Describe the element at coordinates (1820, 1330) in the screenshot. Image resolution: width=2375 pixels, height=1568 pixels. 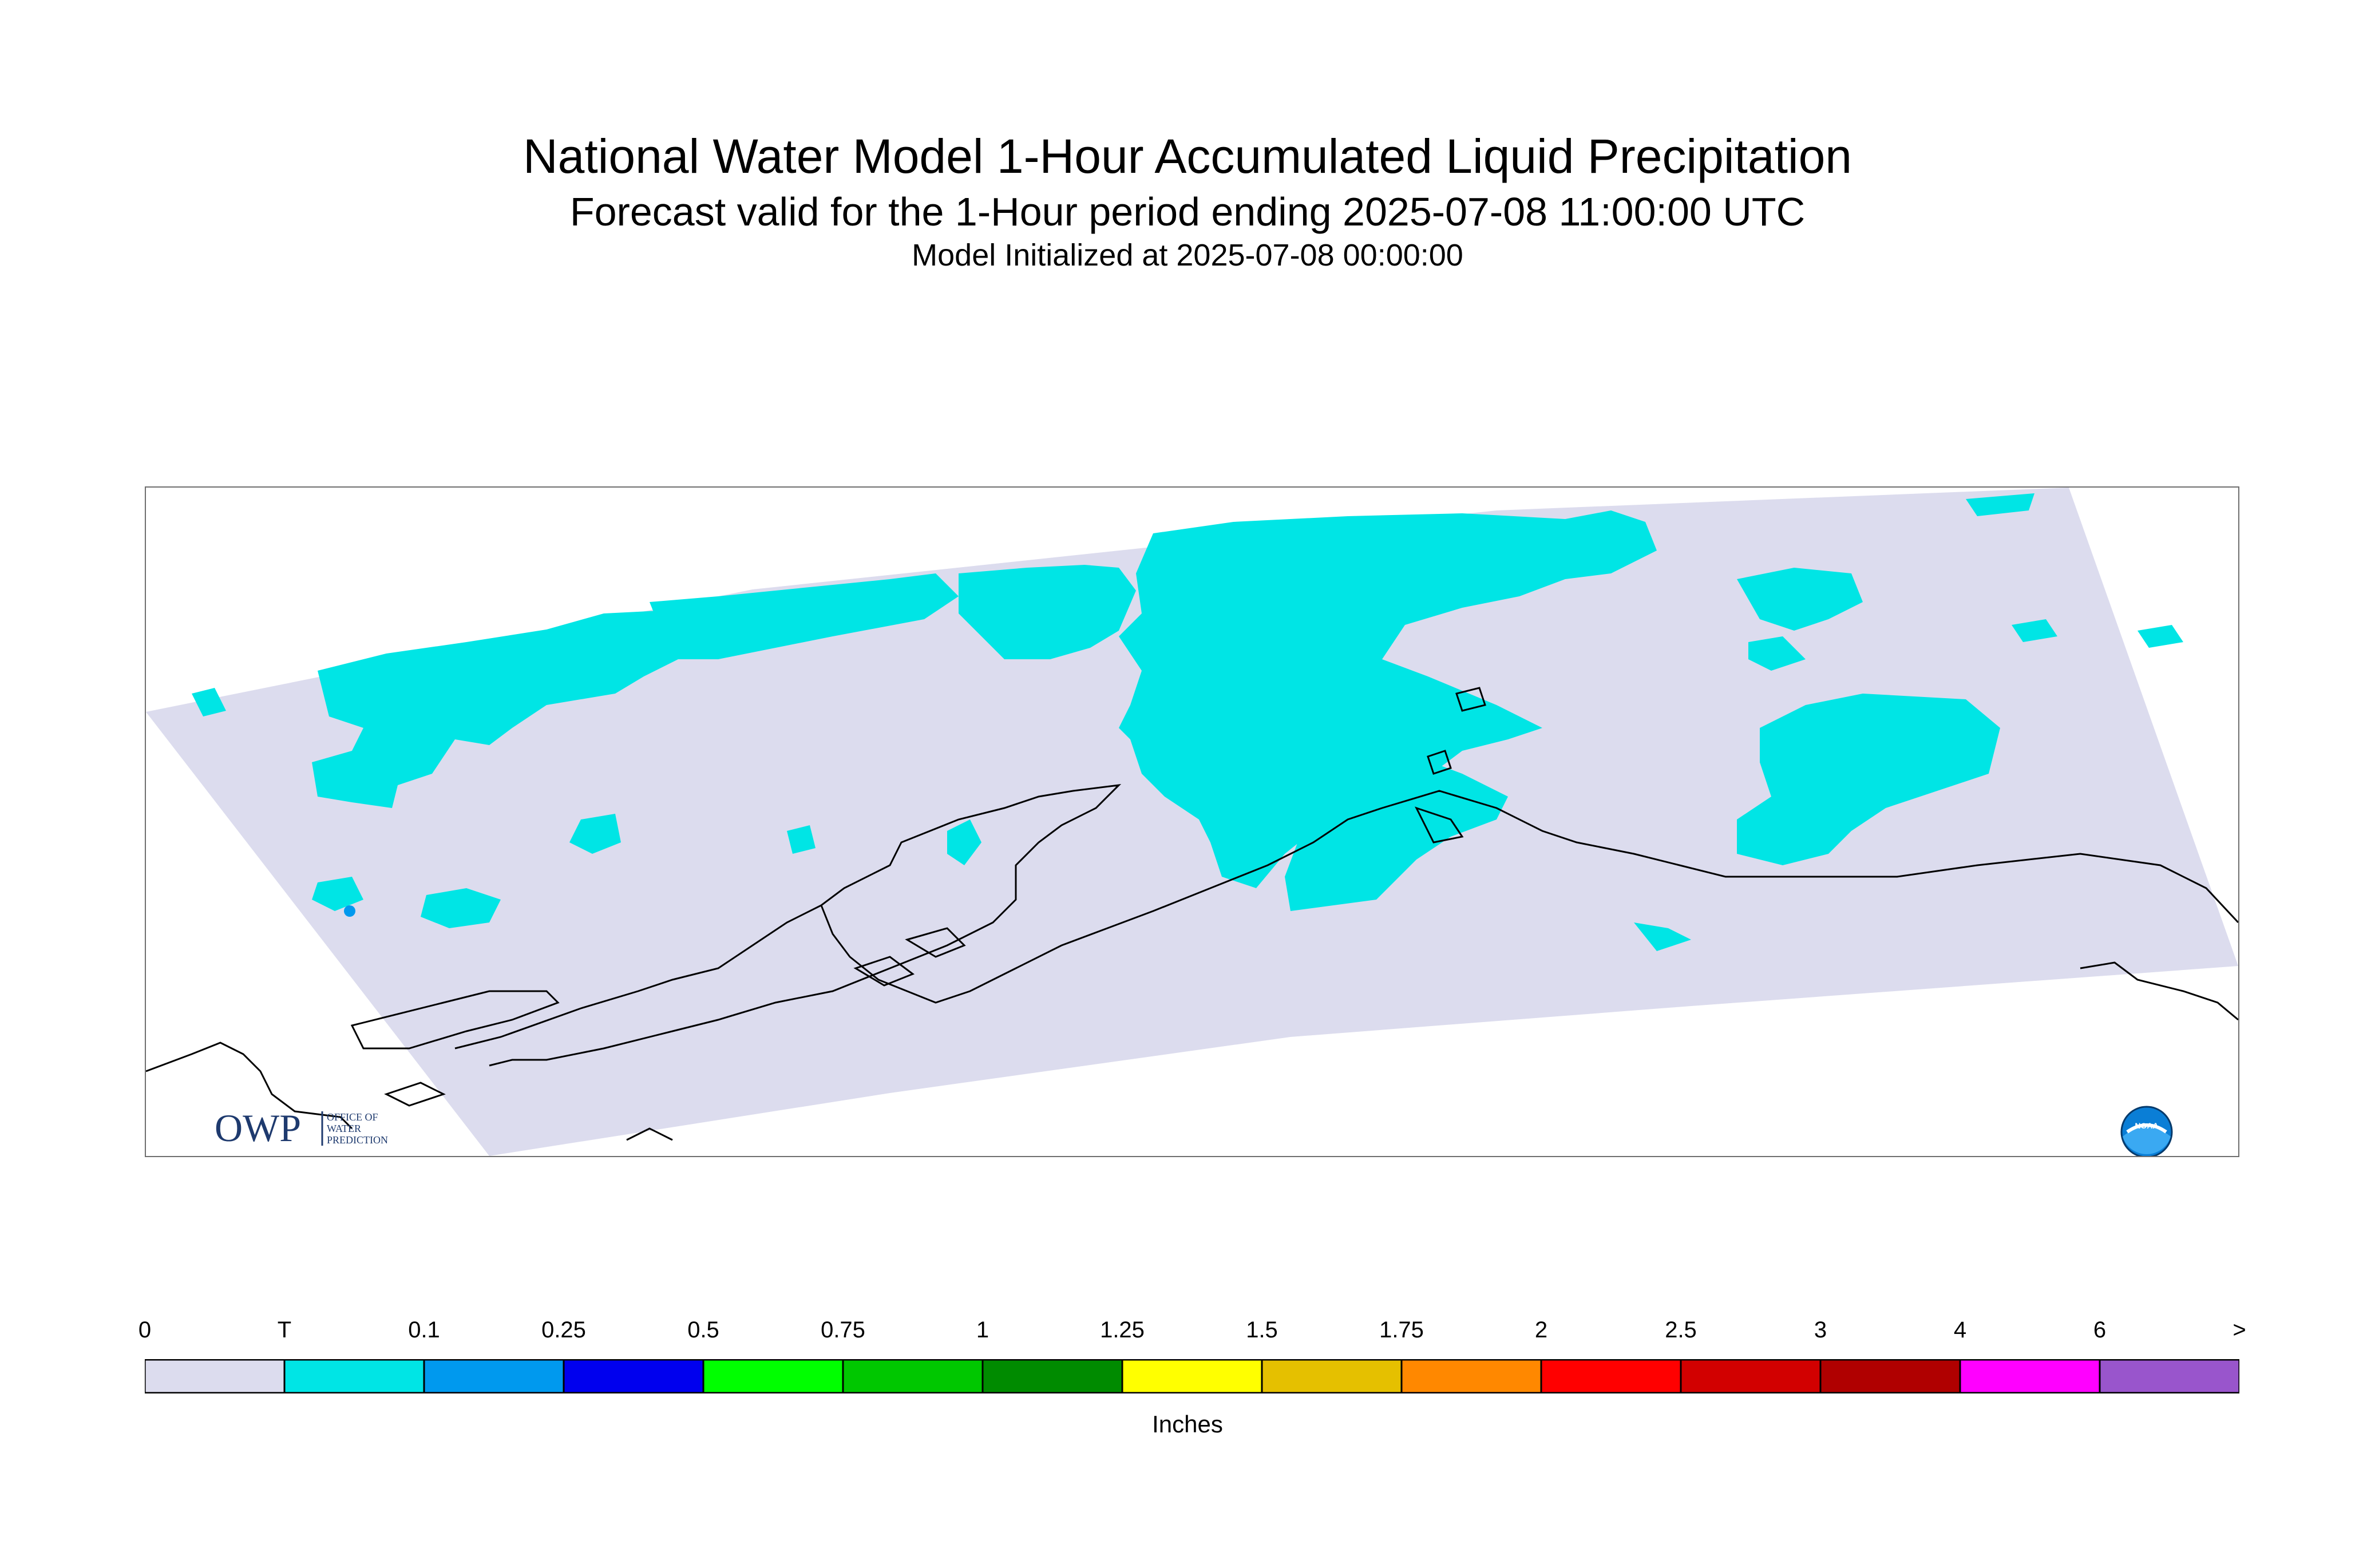
I see `legend-tick-label: 3` at that location.